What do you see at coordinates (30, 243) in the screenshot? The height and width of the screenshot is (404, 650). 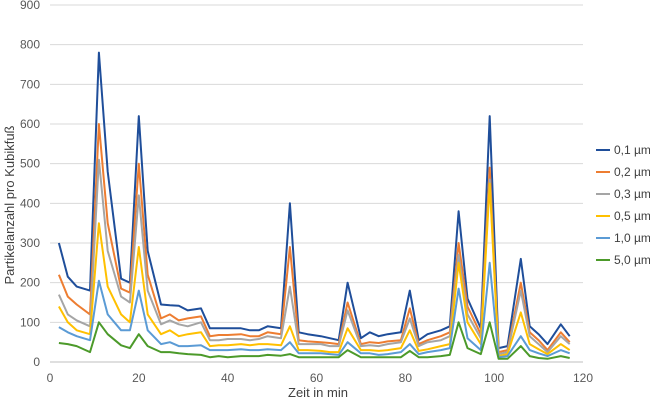 I see `y-tick-label: 300` at bounding box center [30, 243].